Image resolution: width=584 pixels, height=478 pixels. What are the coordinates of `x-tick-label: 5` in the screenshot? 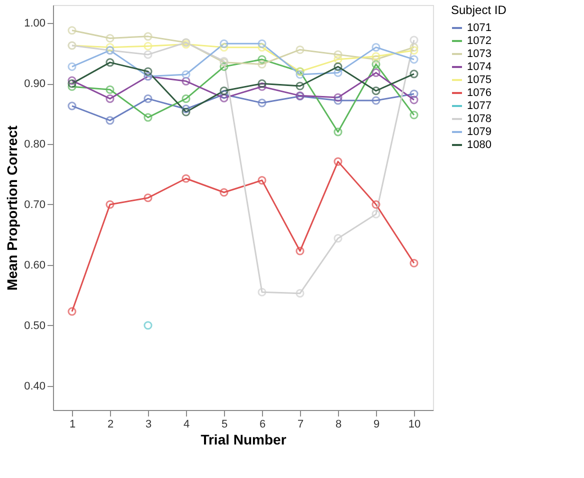 It's located at (224, 424).